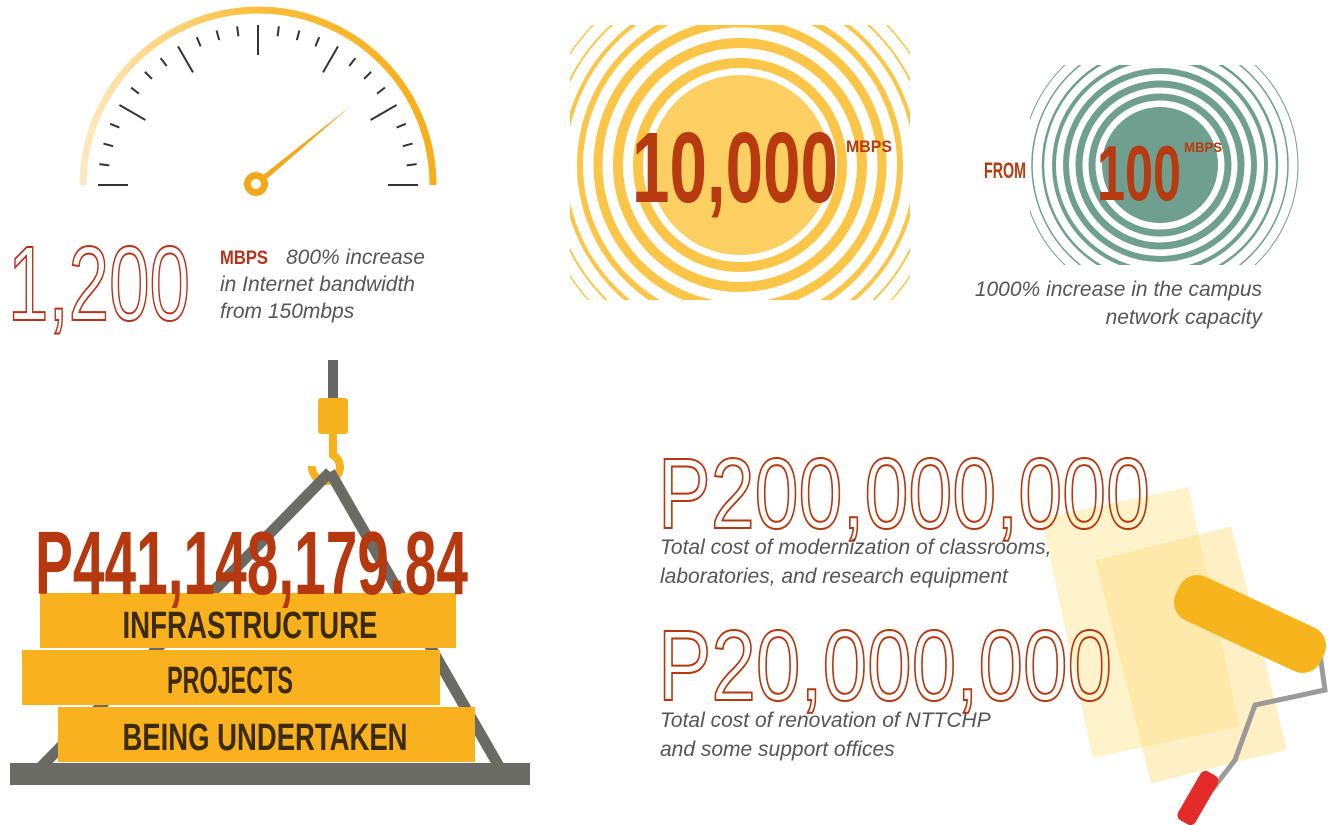 The image size is (1337, 825). What do you see at coordinates (1198, 797) in the screenshot?
I see `roller-handle` at bounding box center [1198, 797].